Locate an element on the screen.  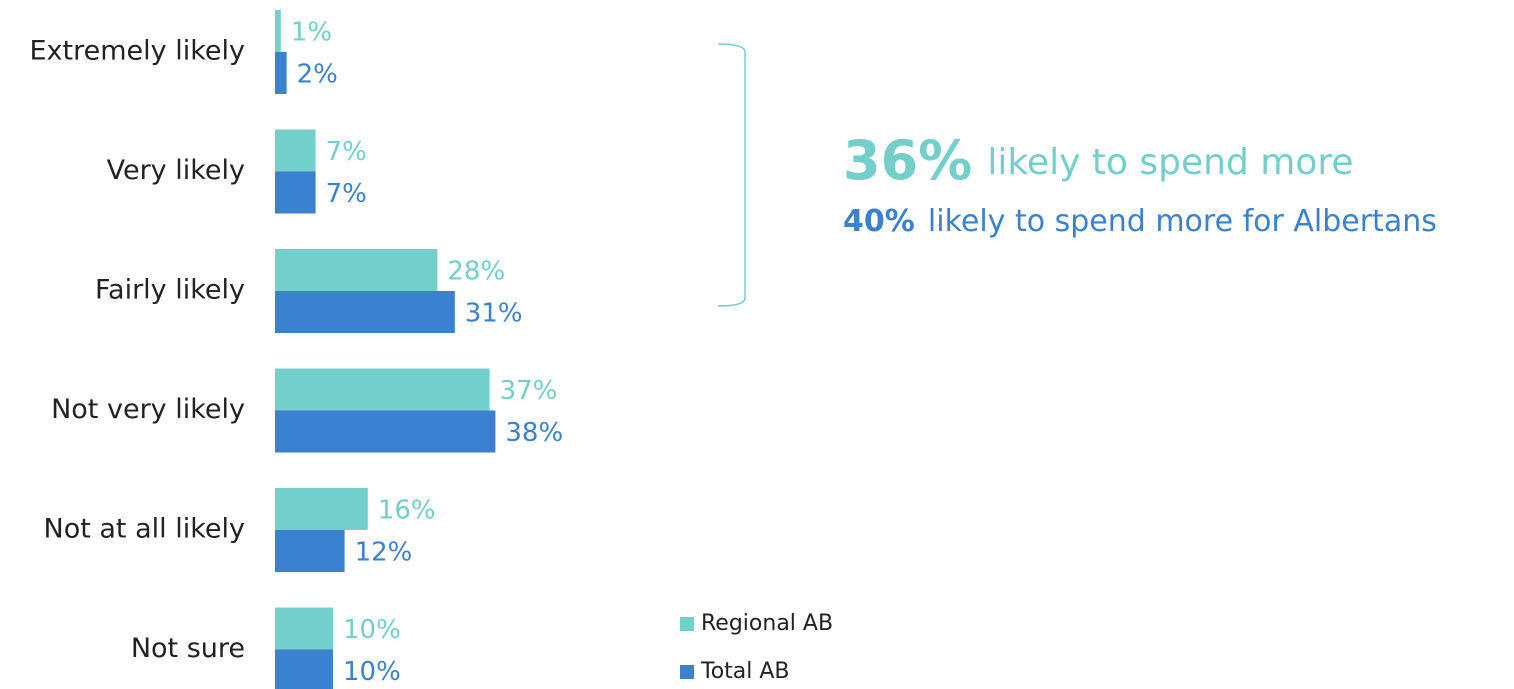
value-label: 28% is located at coordinates (476, 272).